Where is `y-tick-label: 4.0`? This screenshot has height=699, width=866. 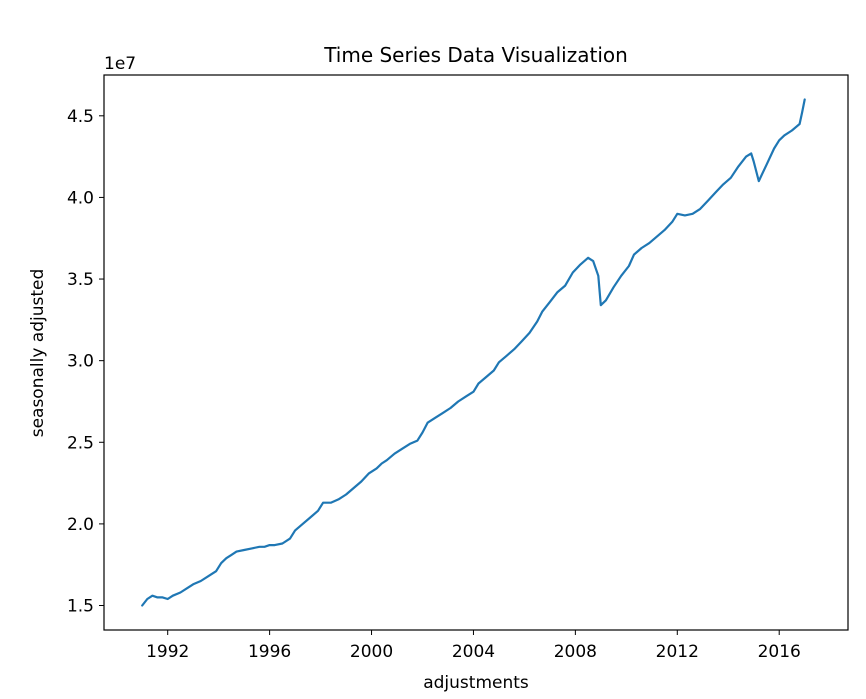
y-tick-label: 4.0 is located at coordinates (80, 198).